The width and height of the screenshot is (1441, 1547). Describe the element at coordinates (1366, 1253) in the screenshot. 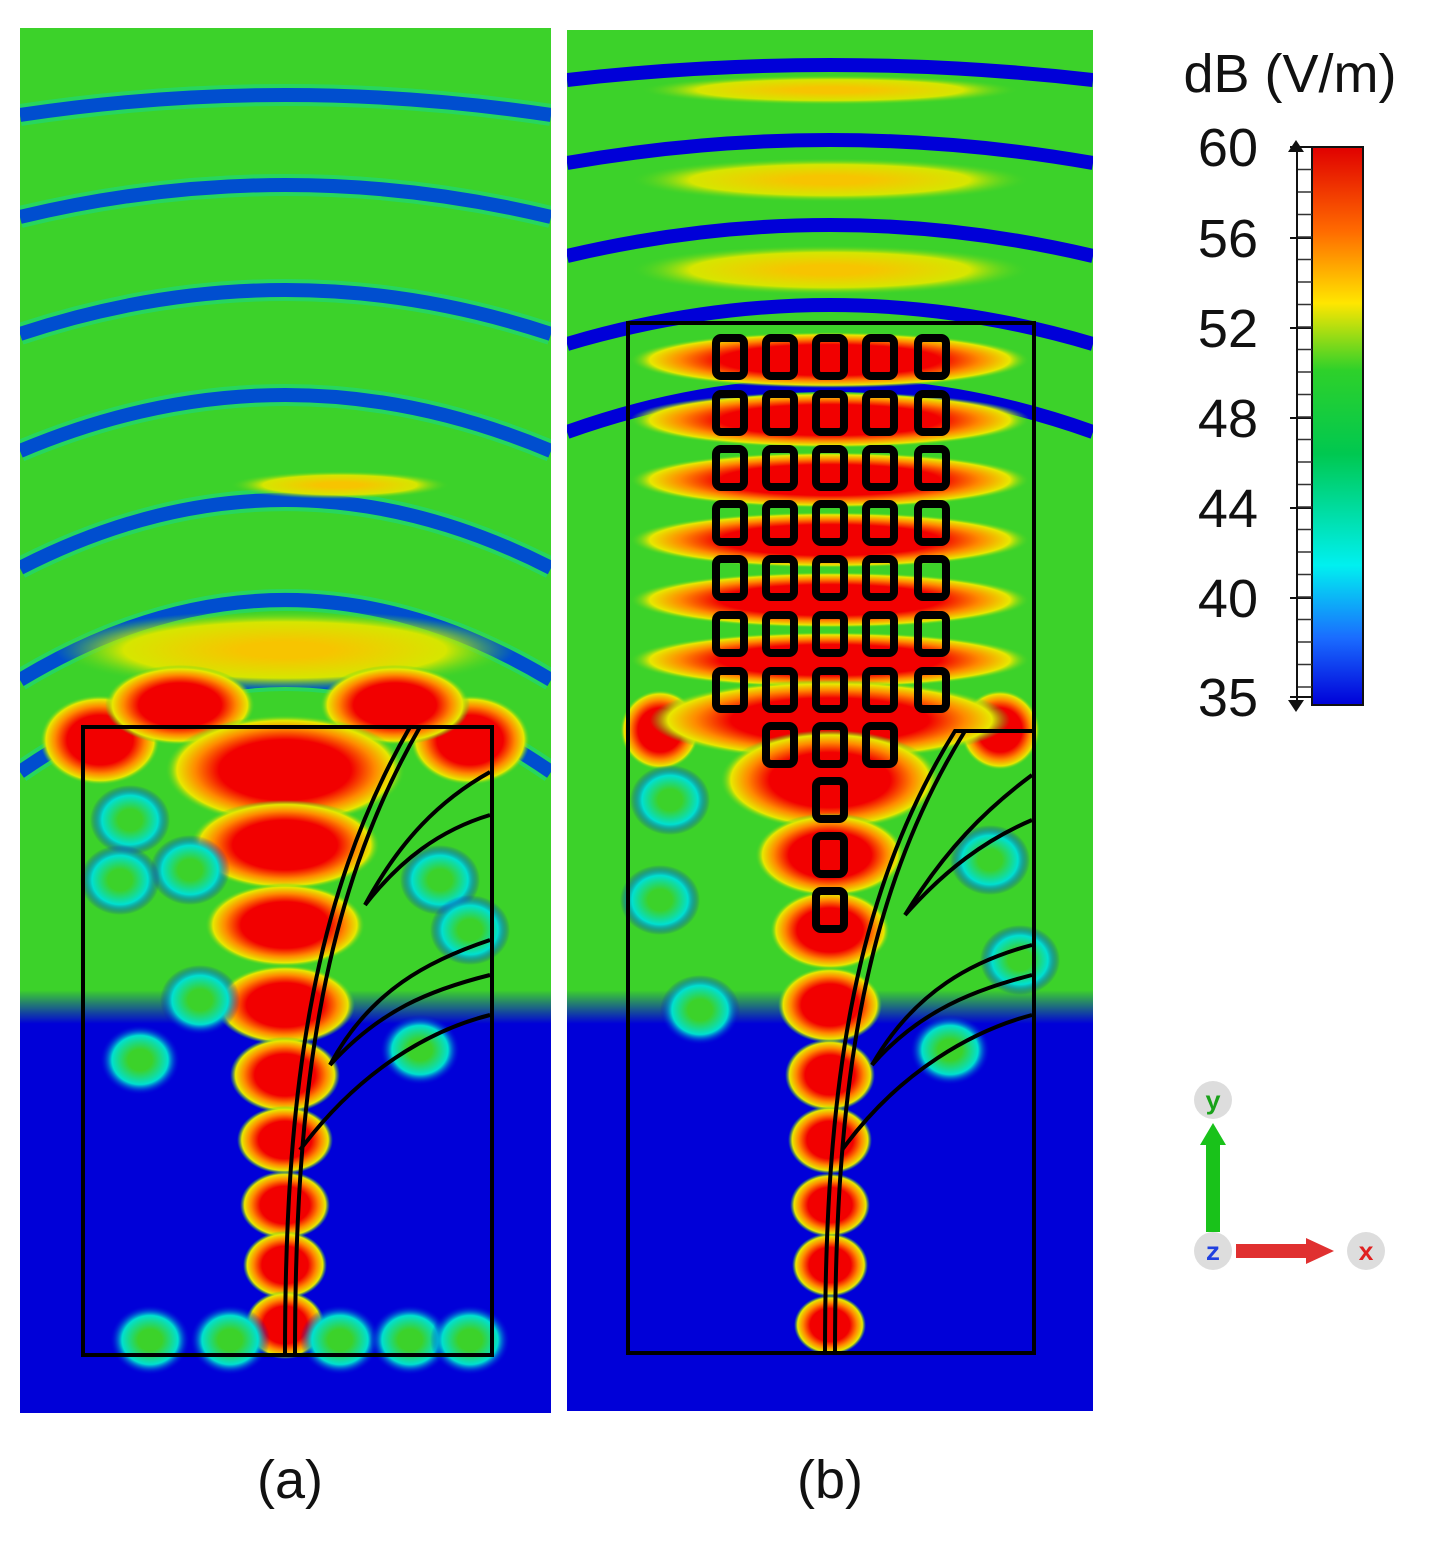

I see `axis-label: x` at that location.